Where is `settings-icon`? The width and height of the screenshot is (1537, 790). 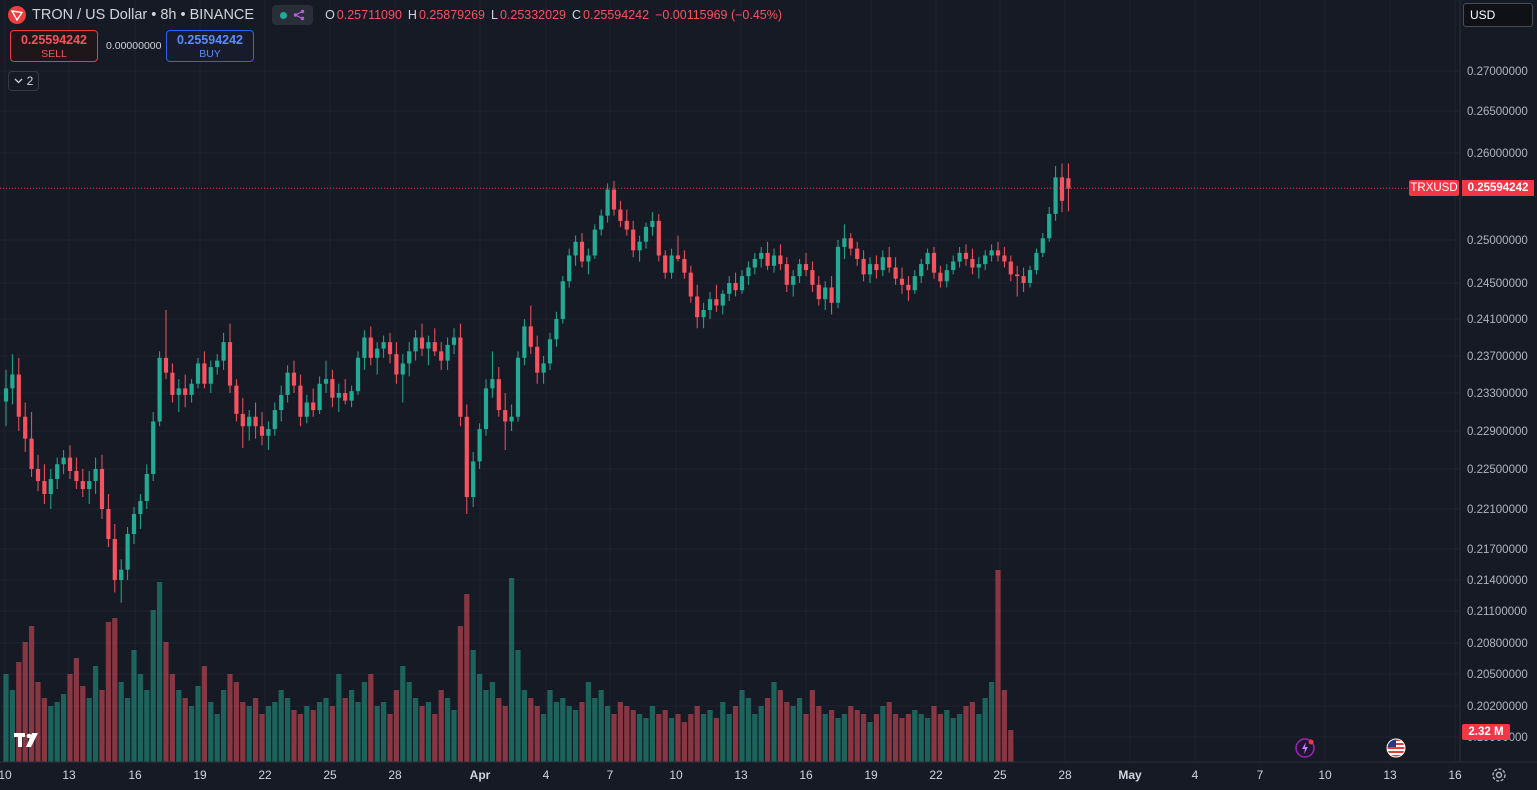
settings-icon is located at coordinates (1499, 775).